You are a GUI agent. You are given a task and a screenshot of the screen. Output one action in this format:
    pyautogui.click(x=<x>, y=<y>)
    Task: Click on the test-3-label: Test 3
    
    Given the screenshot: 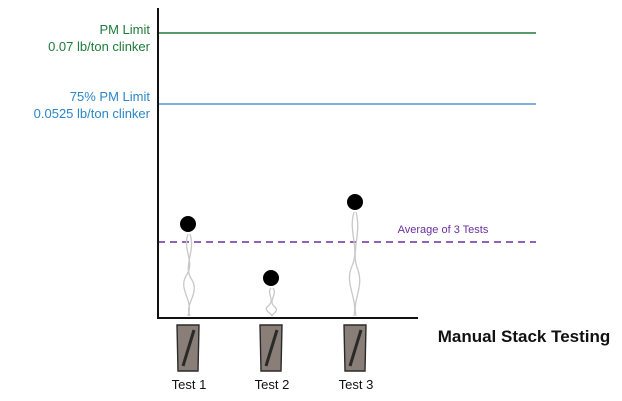 What is the action you would take?
    pyautogui.click(x=356, y=384)
    